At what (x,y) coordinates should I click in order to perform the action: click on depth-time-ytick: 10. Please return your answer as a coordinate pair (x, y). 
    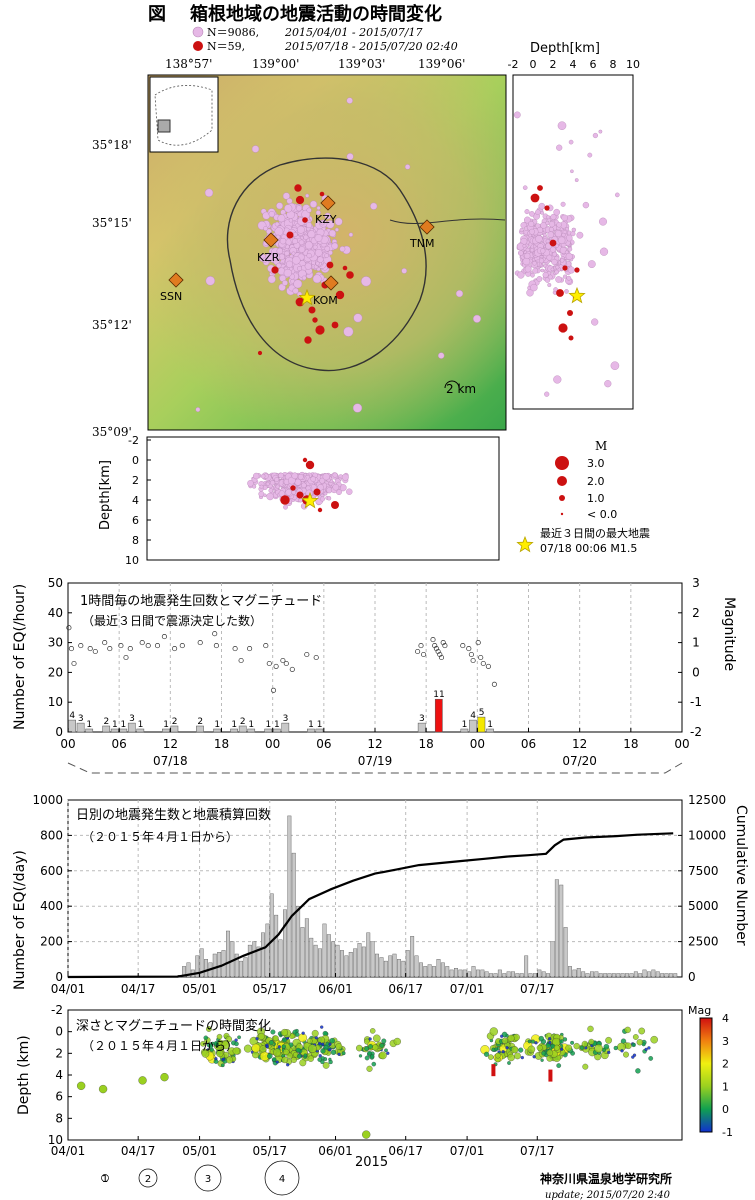
    Looking at the image, I should click on (55, 1140).